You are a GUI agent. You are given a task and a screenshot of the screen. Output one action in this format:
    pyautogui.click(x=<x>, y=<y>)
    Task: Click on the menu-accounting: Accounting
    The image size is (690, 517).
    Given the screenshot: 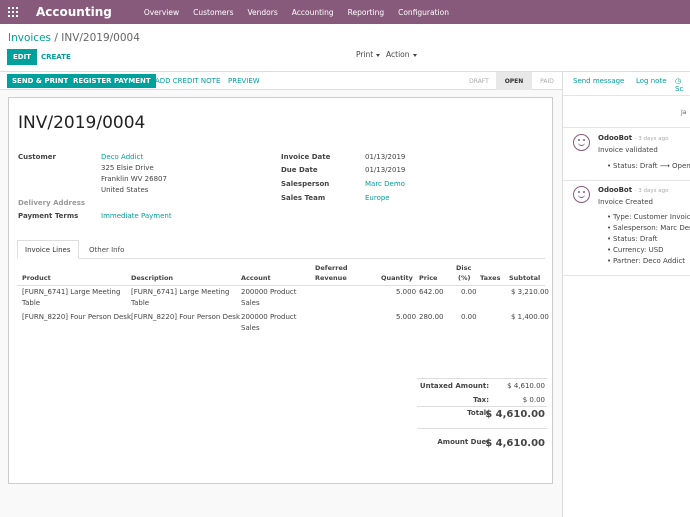 What is the action you would take?
    pyautogui.click(x=312, y=12)
    